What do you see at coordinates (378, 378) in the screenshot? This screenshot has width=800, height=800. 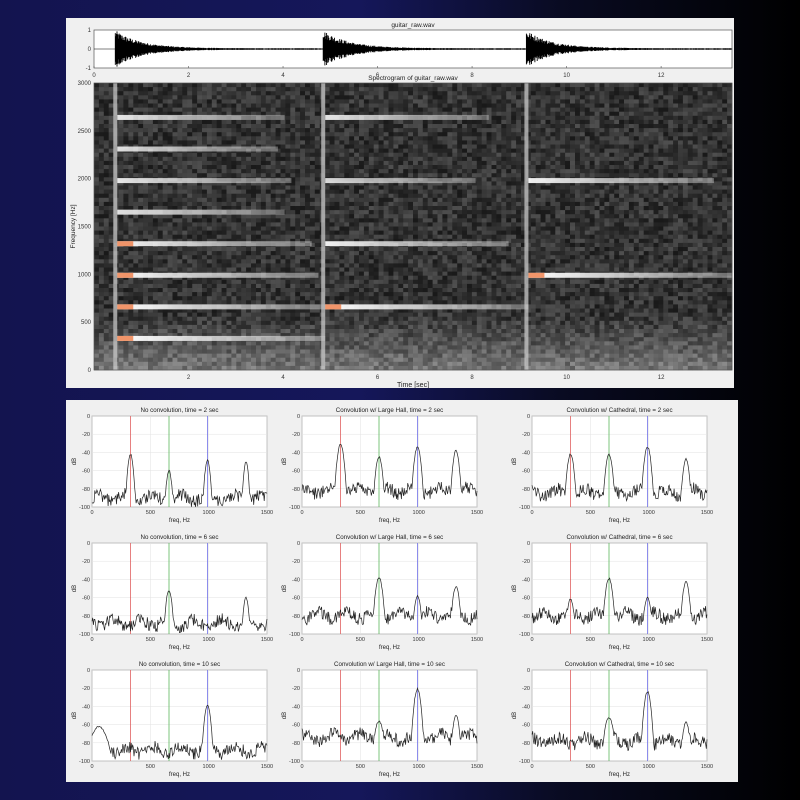 I see `spectrogram-xtick-label: 6` at bounding box center [378, 378].